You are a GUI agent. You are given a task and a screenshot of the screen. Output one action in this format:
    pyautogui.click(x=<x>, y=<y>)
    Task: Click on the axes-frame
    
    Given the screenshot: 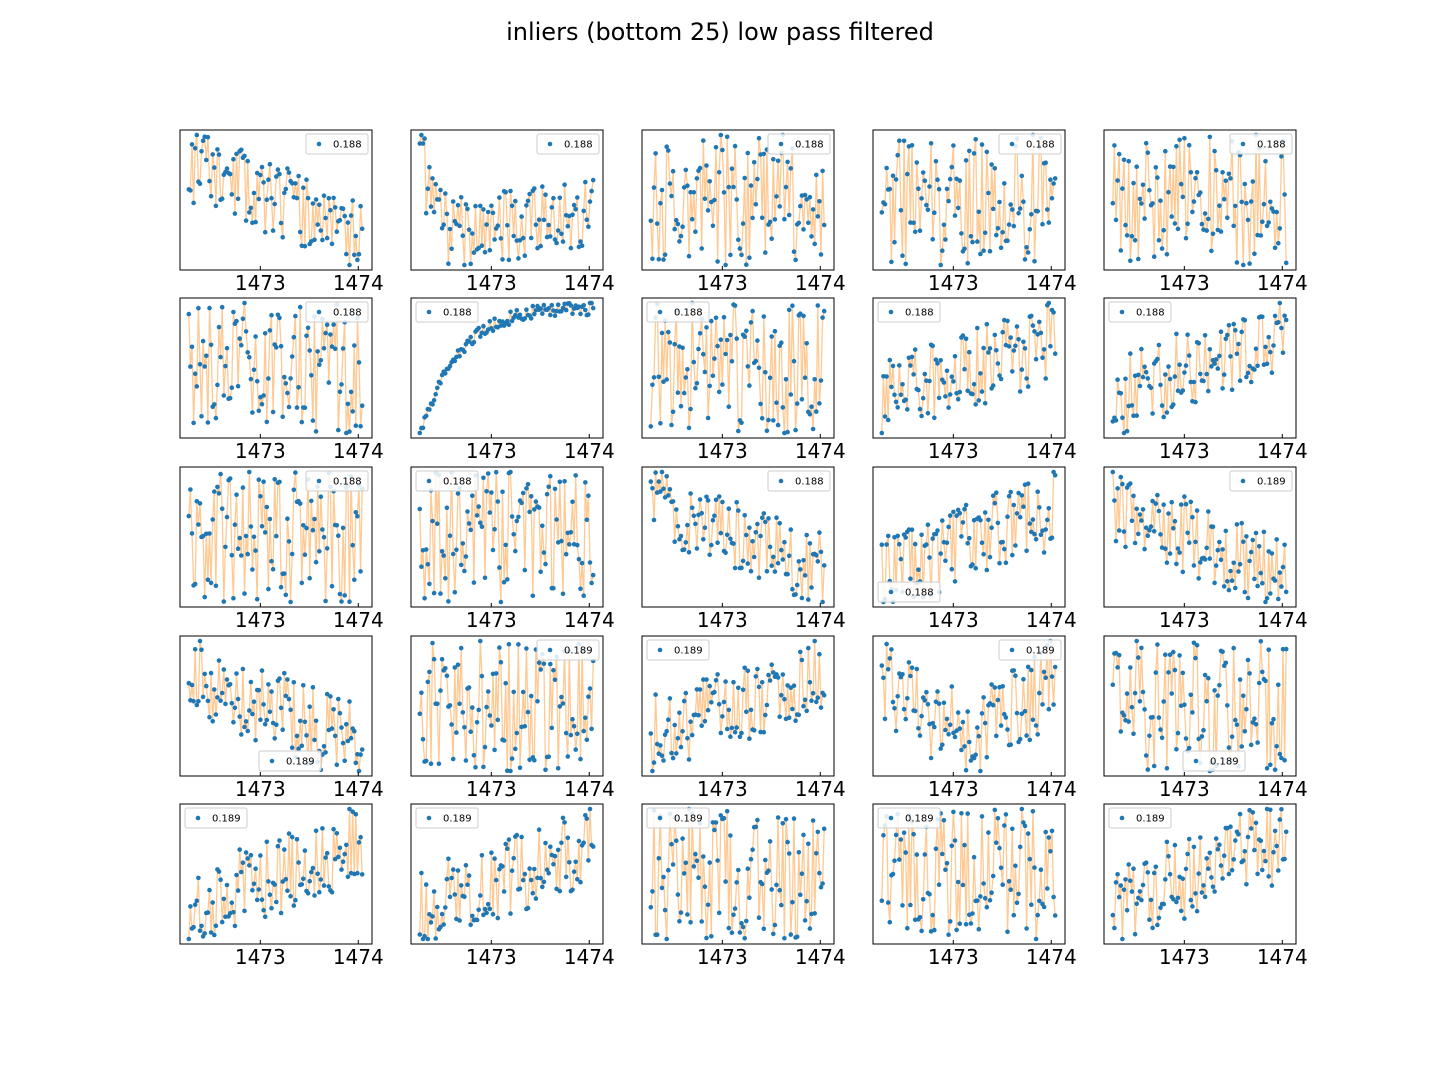 What is the action you would take?
    pyautogui.click(x=969, y=200)
    